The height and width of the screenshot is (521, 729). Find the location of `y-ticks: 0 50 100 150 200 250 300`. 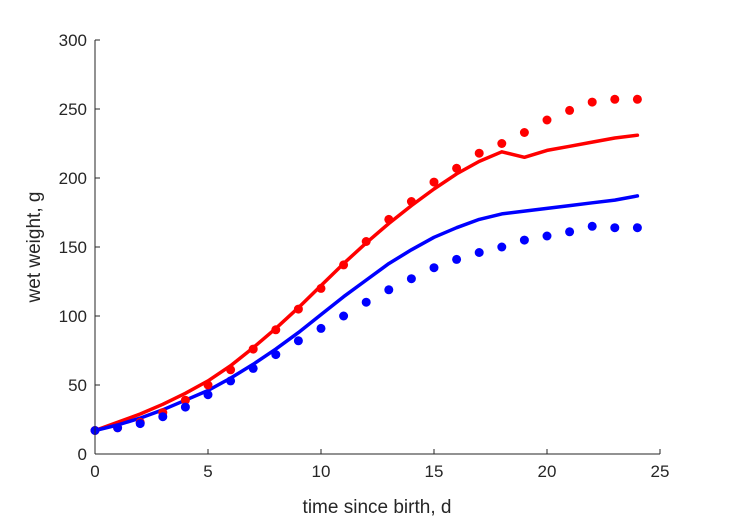

y-ticks: 0 50 100 150 200 250 300 is located at coordinates (79, 247).